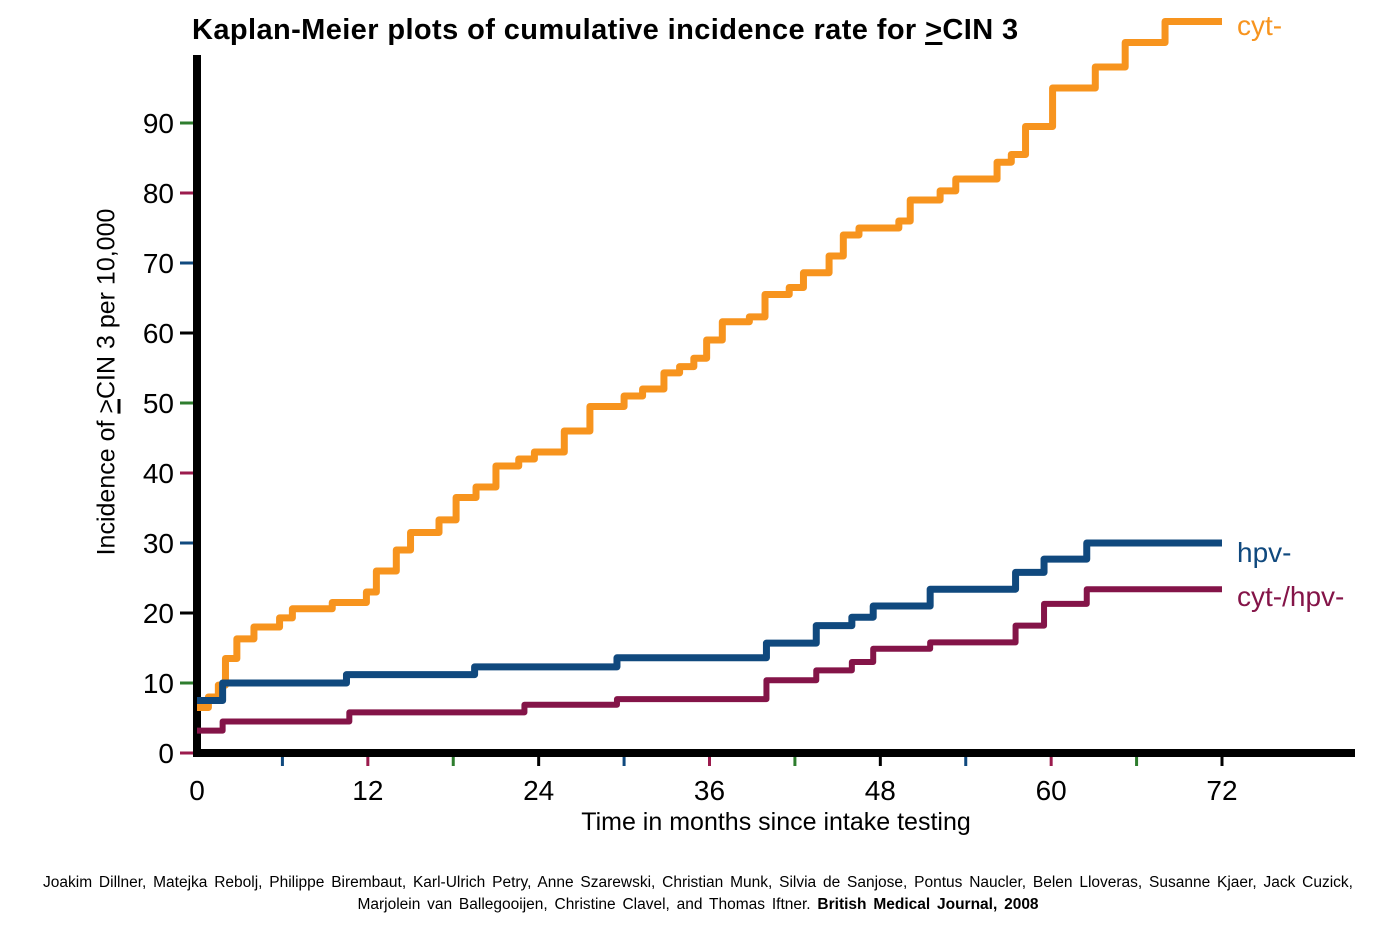  What do you see at coordinates (158, 683) in the screenshot?
I see `svg-text: 10` at bounding box center [158, 683].